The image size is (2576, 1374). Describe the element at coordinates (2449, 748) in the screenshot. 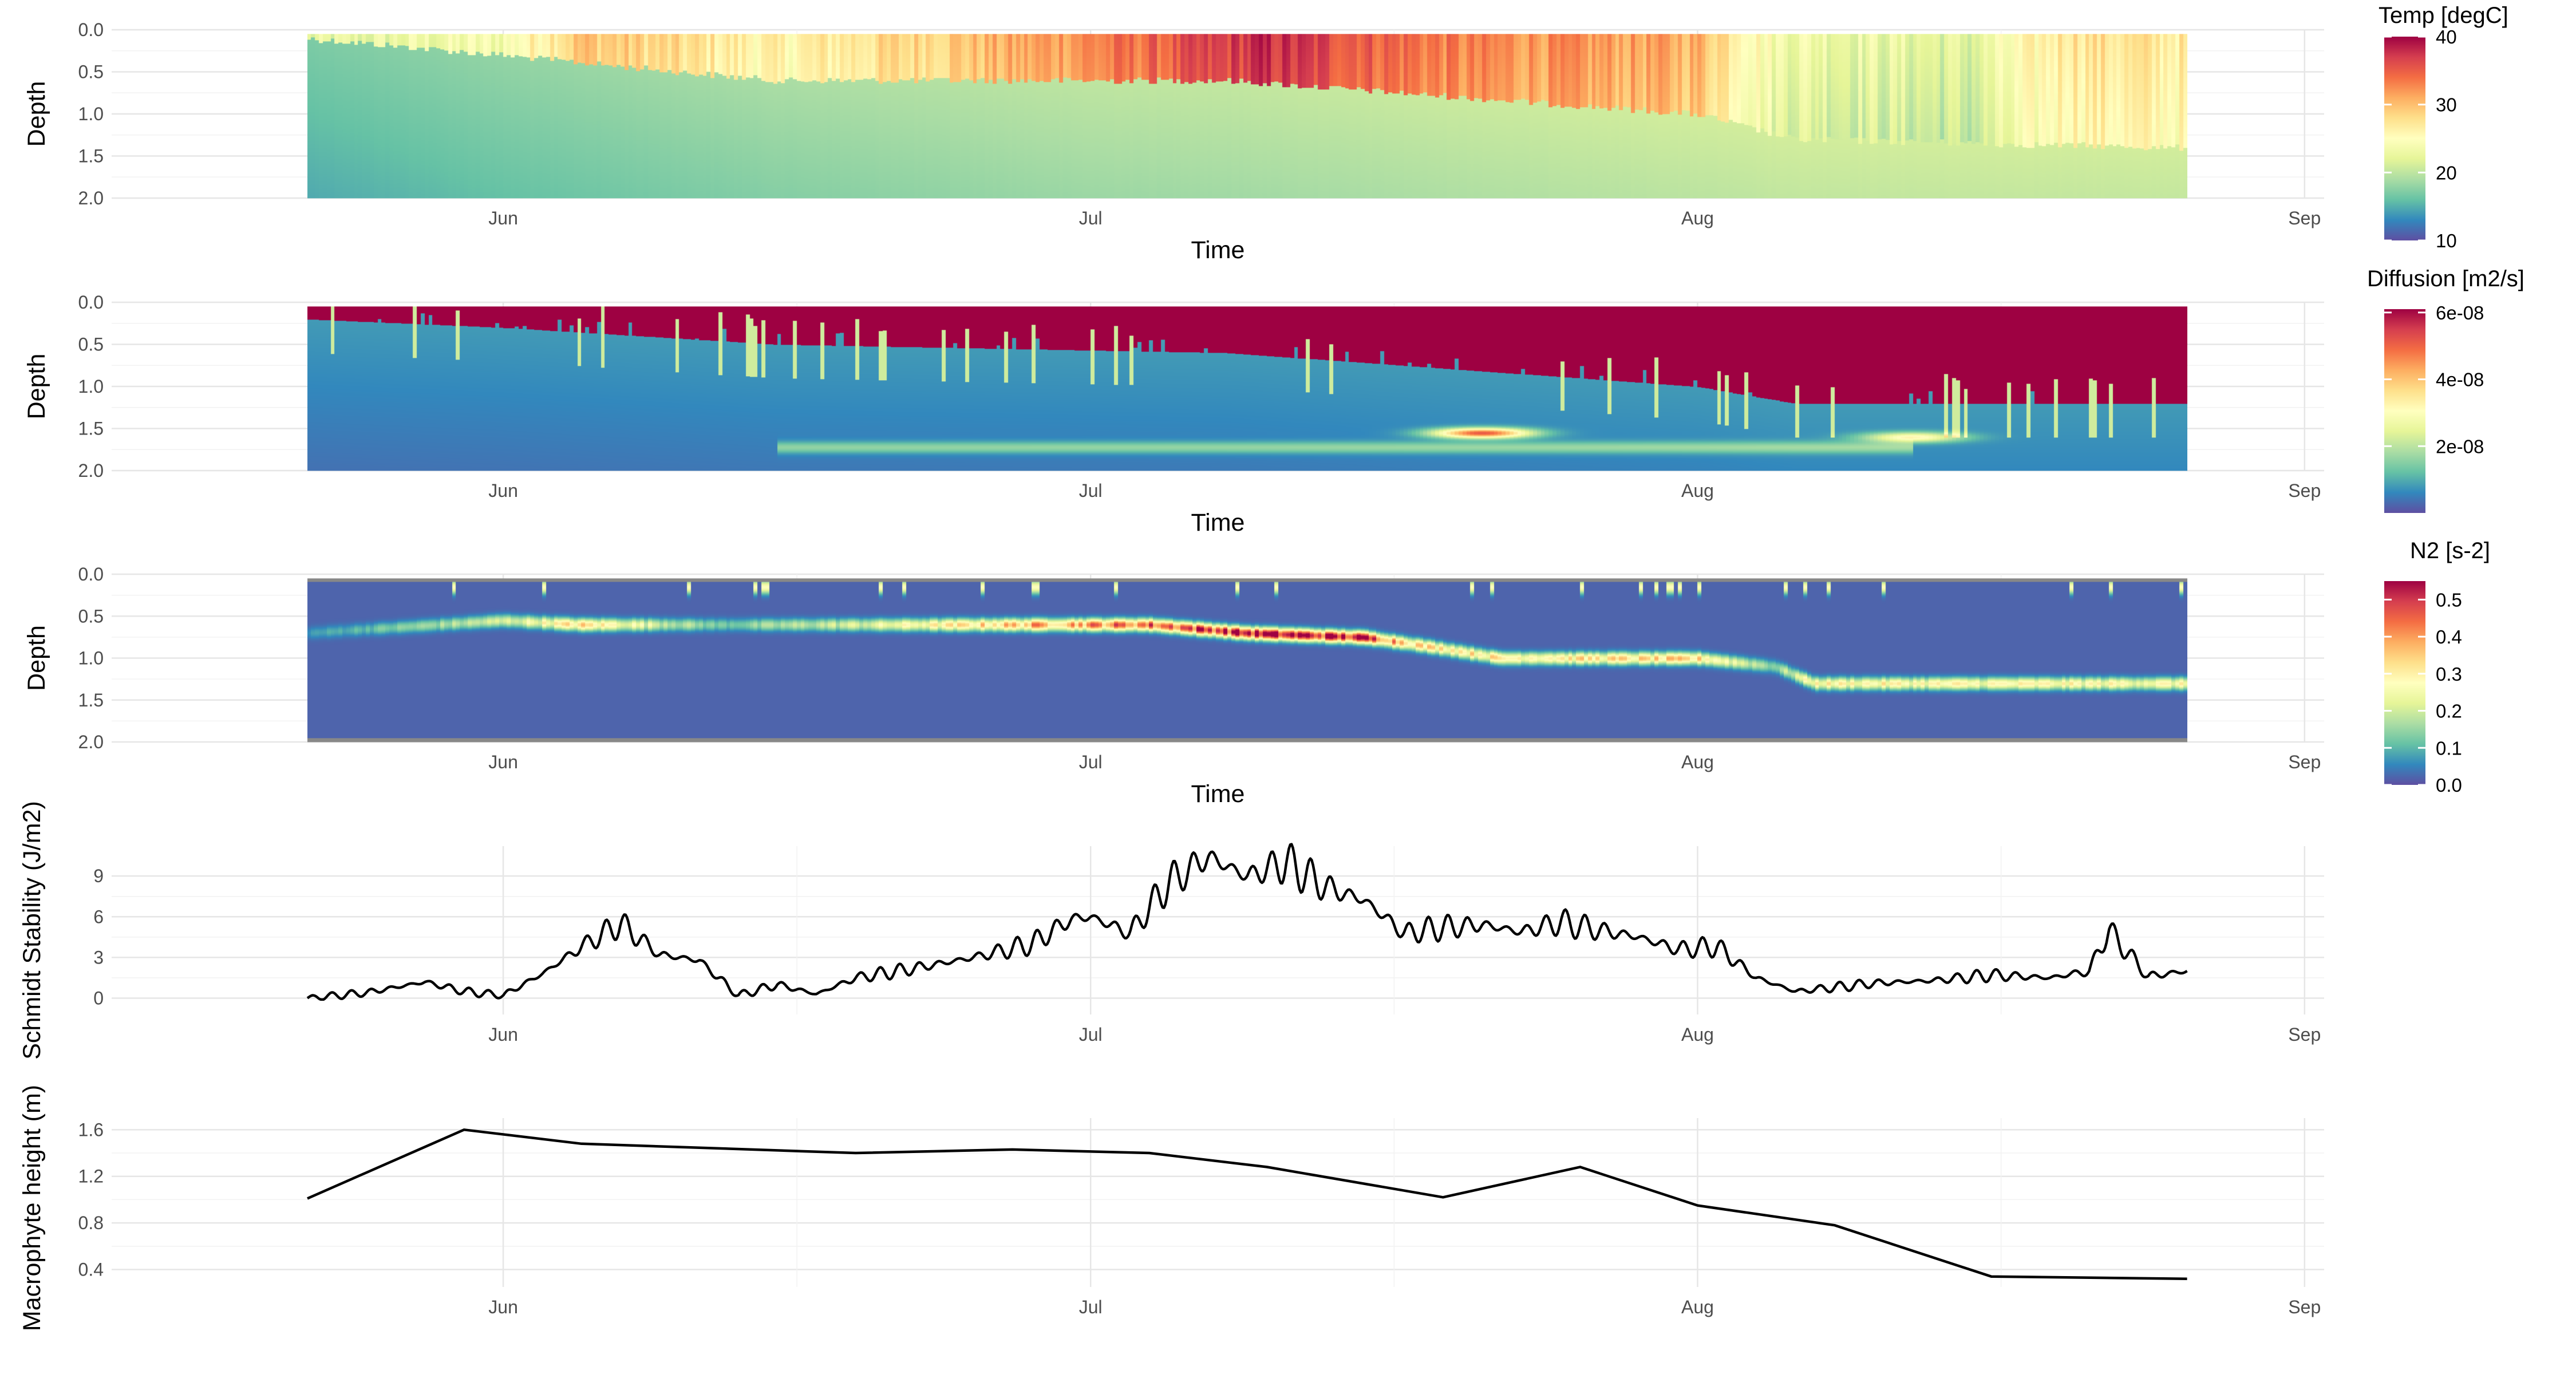

I see `legend-tick-label: 0.1` at that location.